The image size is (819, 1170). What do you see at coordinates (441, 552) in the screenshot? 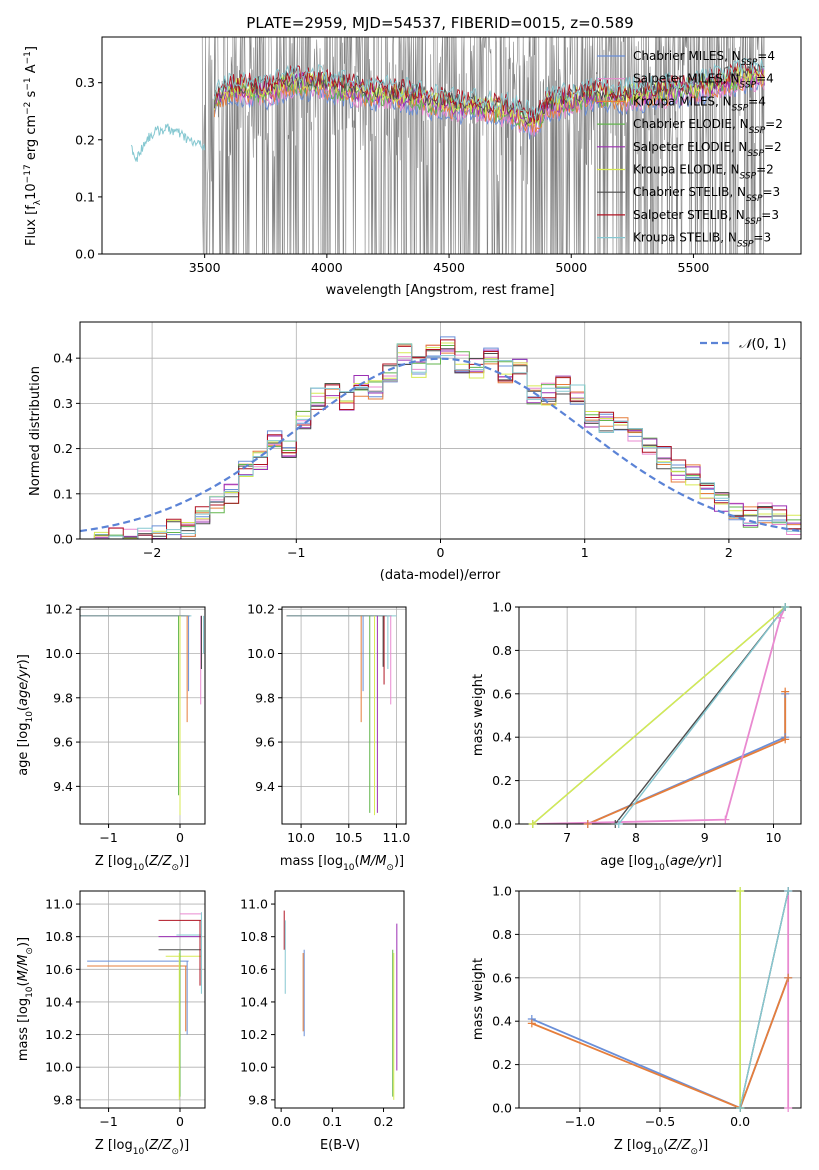
I see `x-tick-label: 0` at bounding box center [441, 552].